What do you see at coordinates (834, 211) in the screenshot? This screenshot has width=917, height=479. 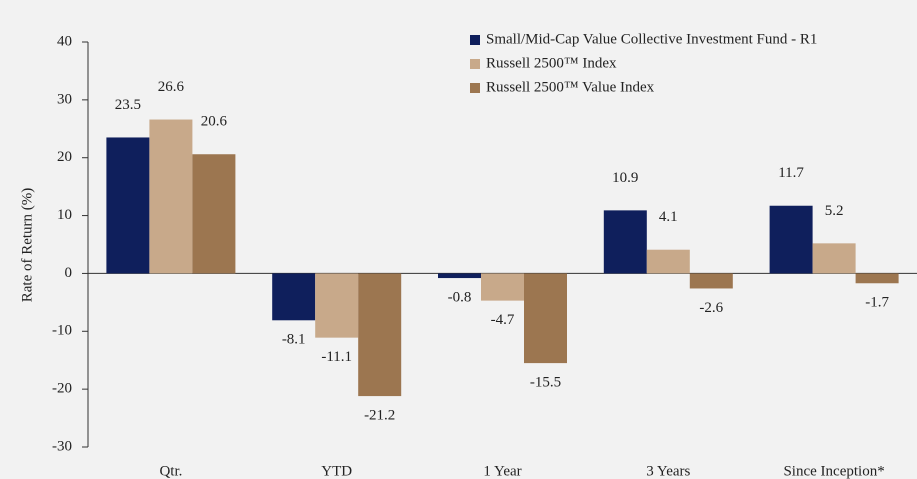 I see `data-label: 5.2` at bounding box center [834, 211].